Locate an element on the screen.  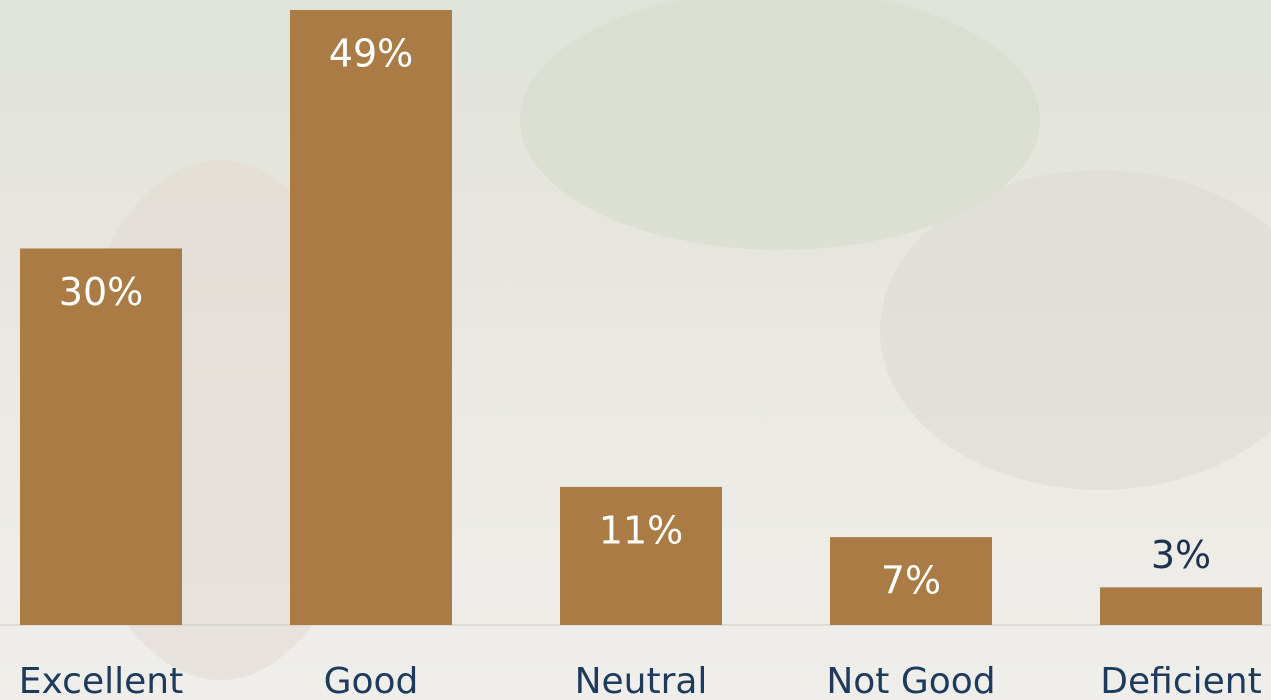
x-tick-label: Excellent is located at coordinates (101, 680).